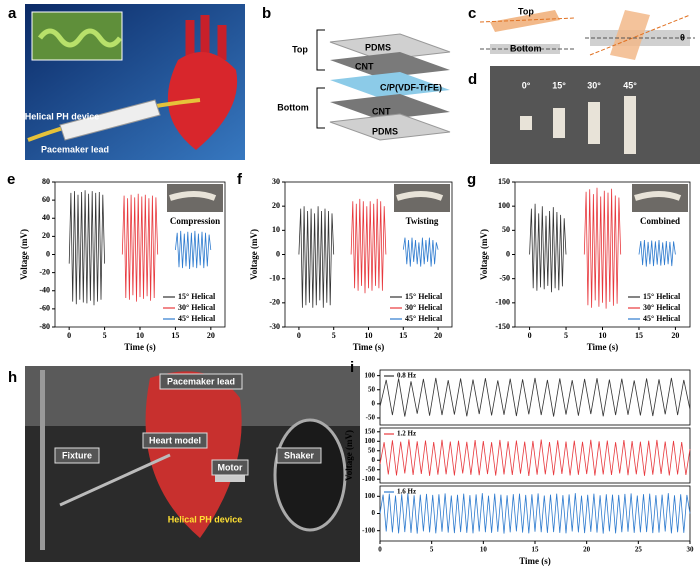 The height and width of the screenshot is (567, 700). What do you see at coordinates (175, 440) in the screenshot?
I see `label: Heart model` at bounding box center [175, 440].